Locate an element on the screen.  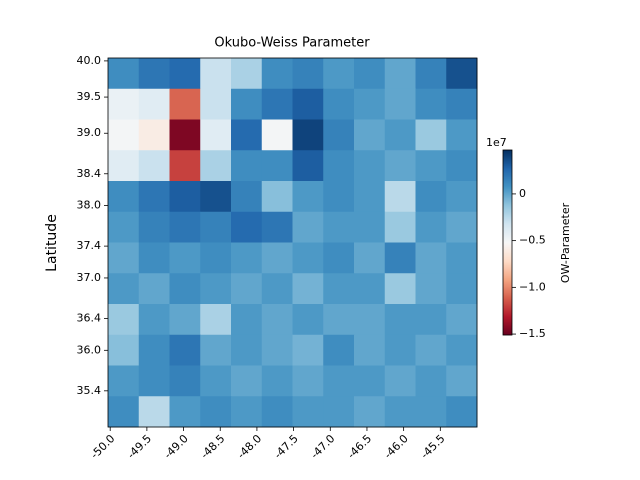
x-tick-label: -50.0 is located at coordinates (102, 446).